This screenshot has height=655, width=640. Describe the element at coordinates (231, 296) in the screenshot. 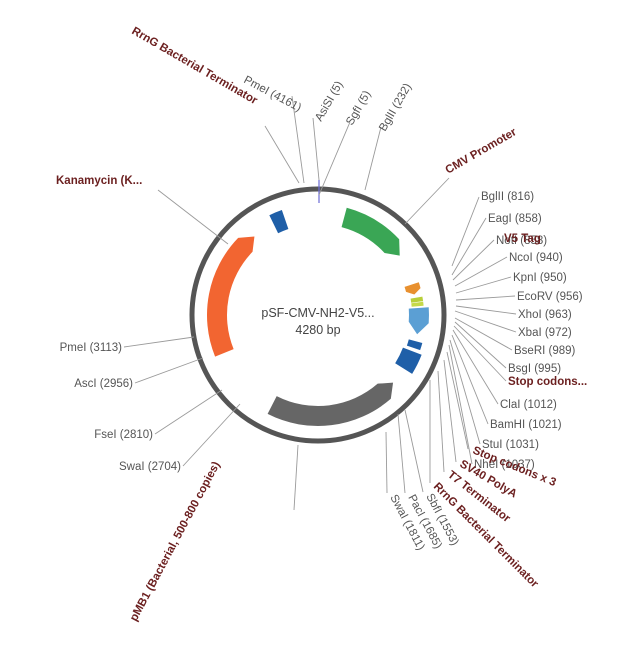

I see `feature-arc-kanamycin` at that location.